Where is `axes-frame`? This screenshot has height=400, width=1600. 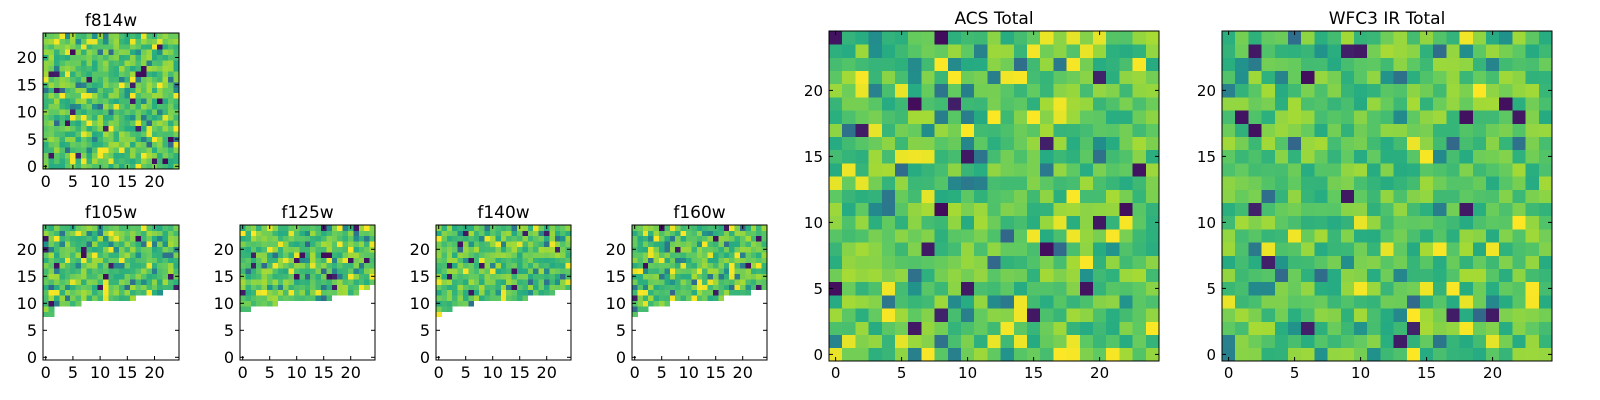
axes-frame is located at coordinates (111, 101).